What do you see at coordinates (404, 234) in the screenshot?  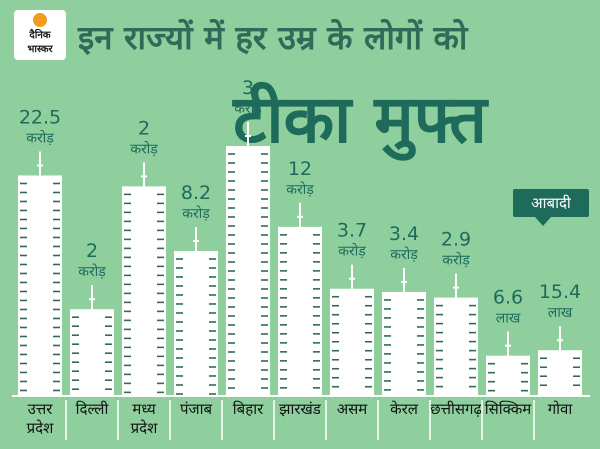 I see `data-label-value-7: 3.4` at bounding box center [404, 234].